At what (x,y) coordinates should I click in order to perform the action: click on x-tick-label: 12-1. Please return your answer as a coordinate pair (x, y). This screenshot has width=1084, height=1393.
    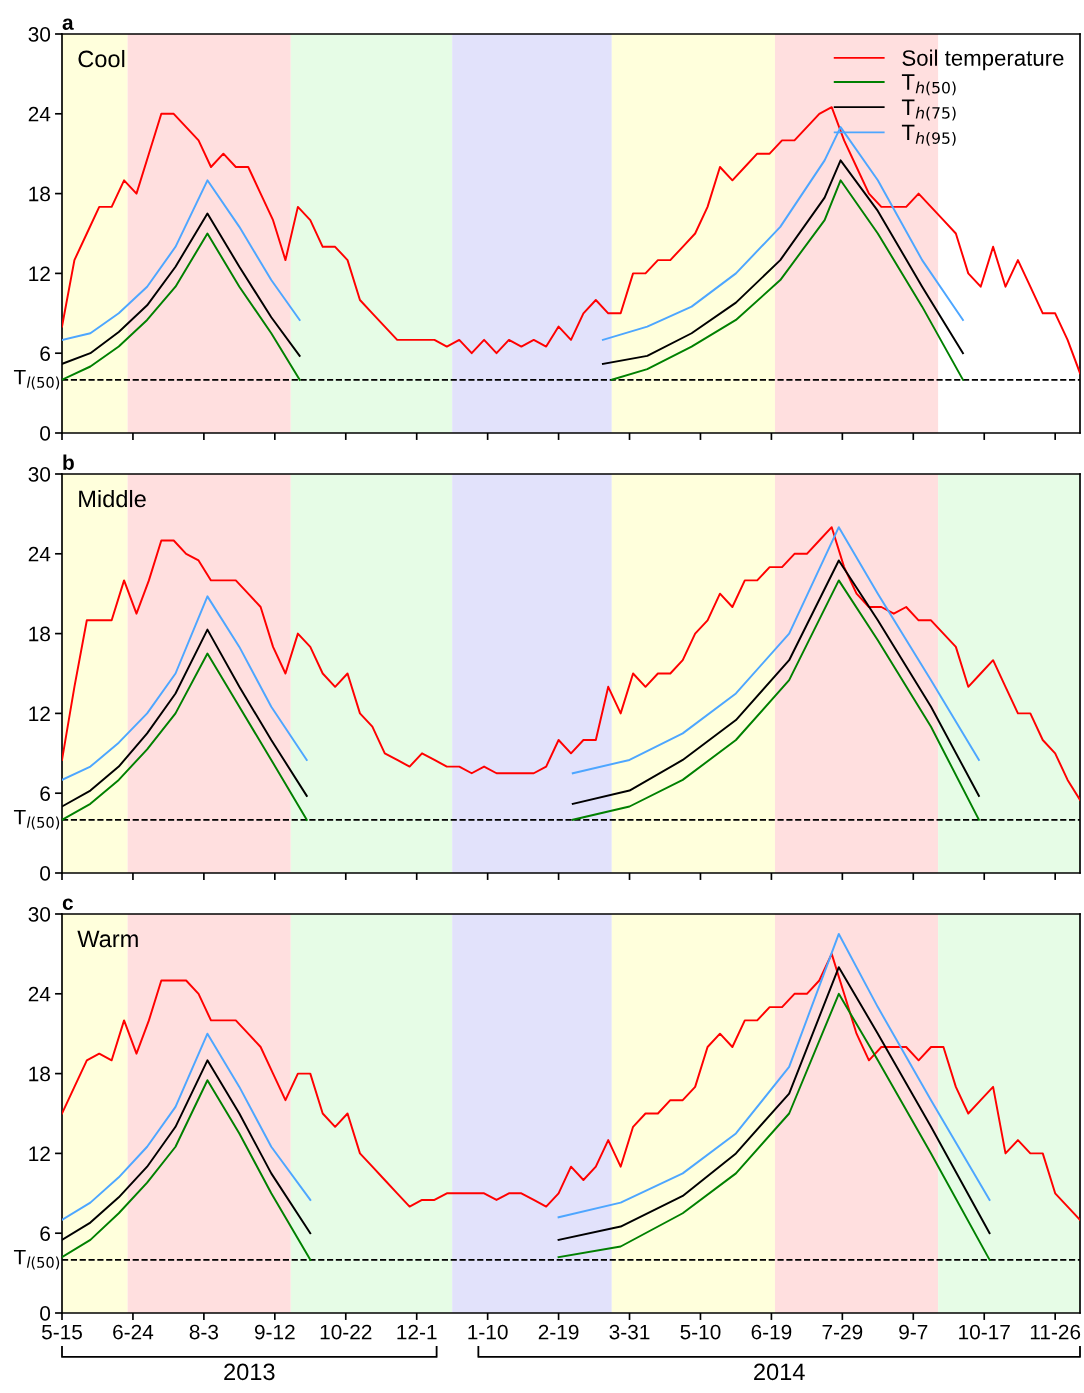
    Looking at the image, I should click on (417, 1332).